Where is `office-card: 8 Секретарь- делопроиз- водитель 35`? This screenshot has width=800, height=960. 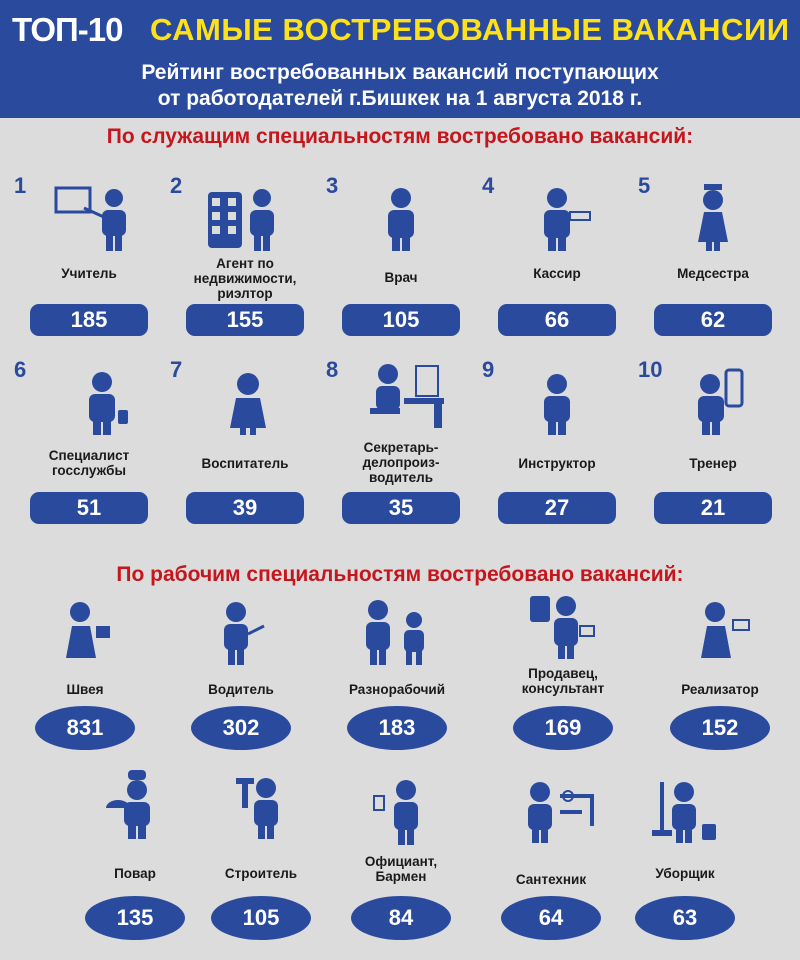 office-card: 8 Секретарь- делопроиз- водитель 35 is located at coordinates (401, 441).